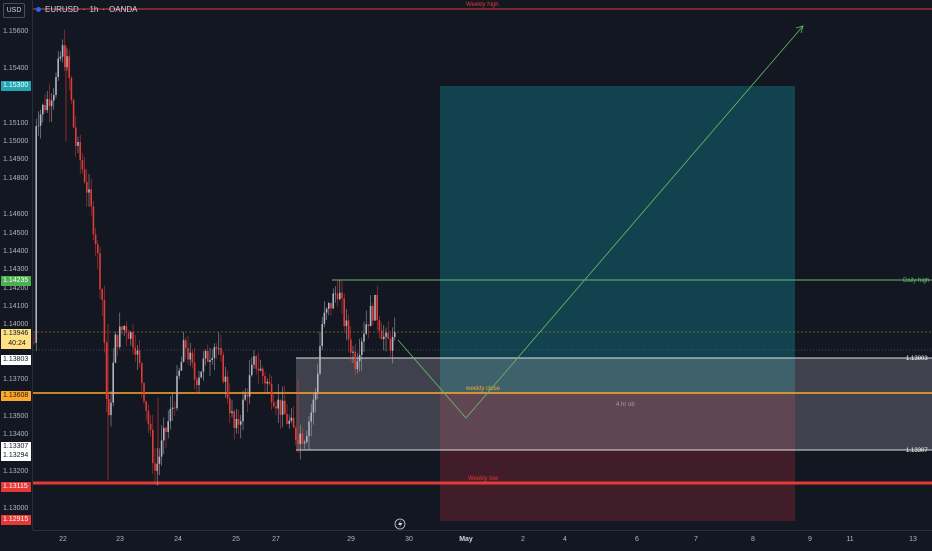 This screenshot has width=932, height=551. I want to click on badge-price: 1.13115, so click(15, 486).